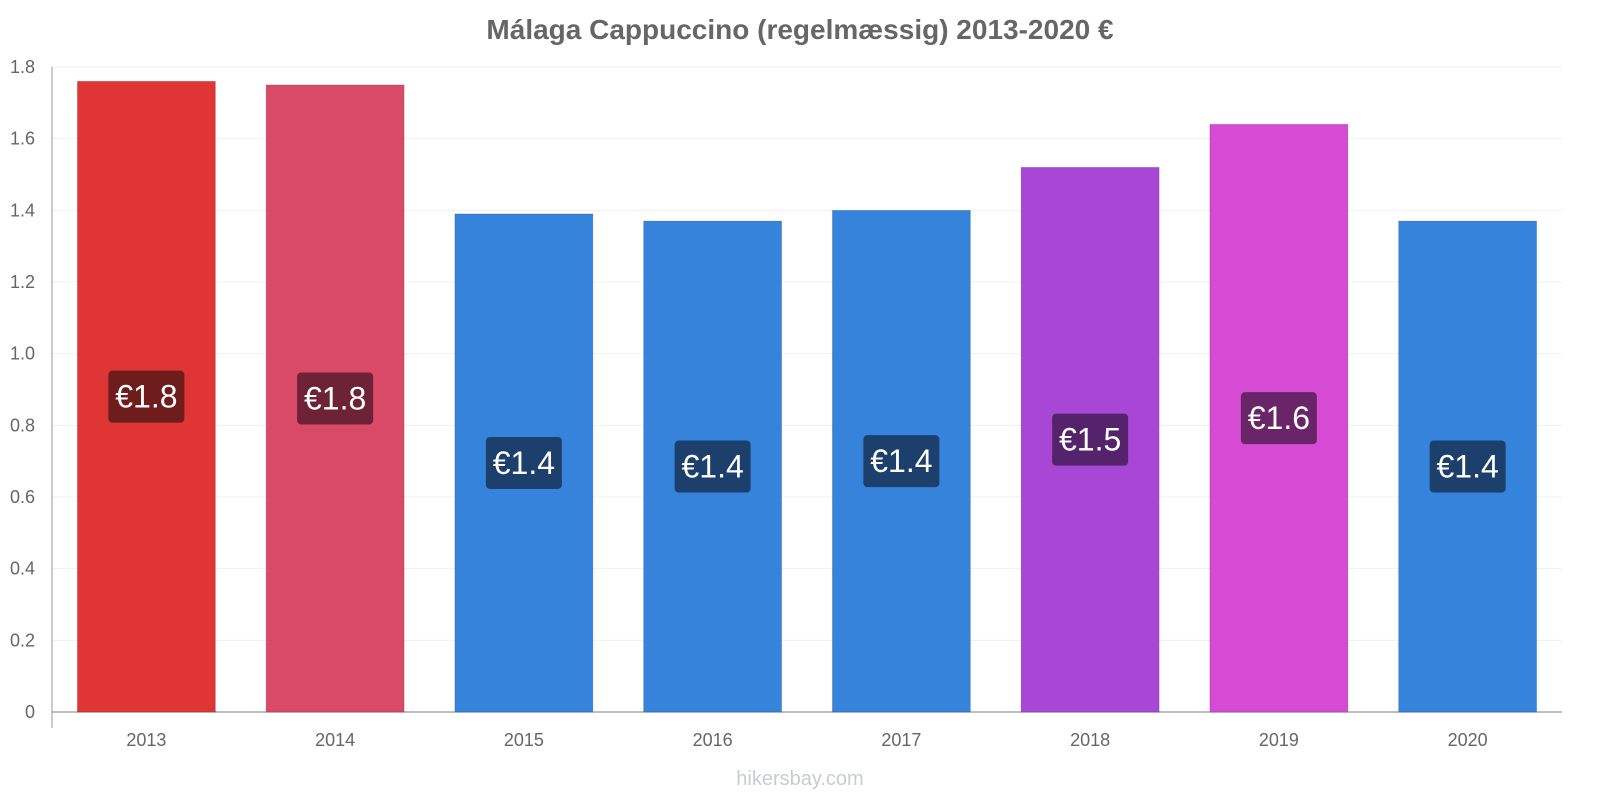 The image size is (1600, 800). What do you see at coordinates (22, 282) in the screenshot?
I see `y-tick-label: 1.2` at bounding box center [22, 282].